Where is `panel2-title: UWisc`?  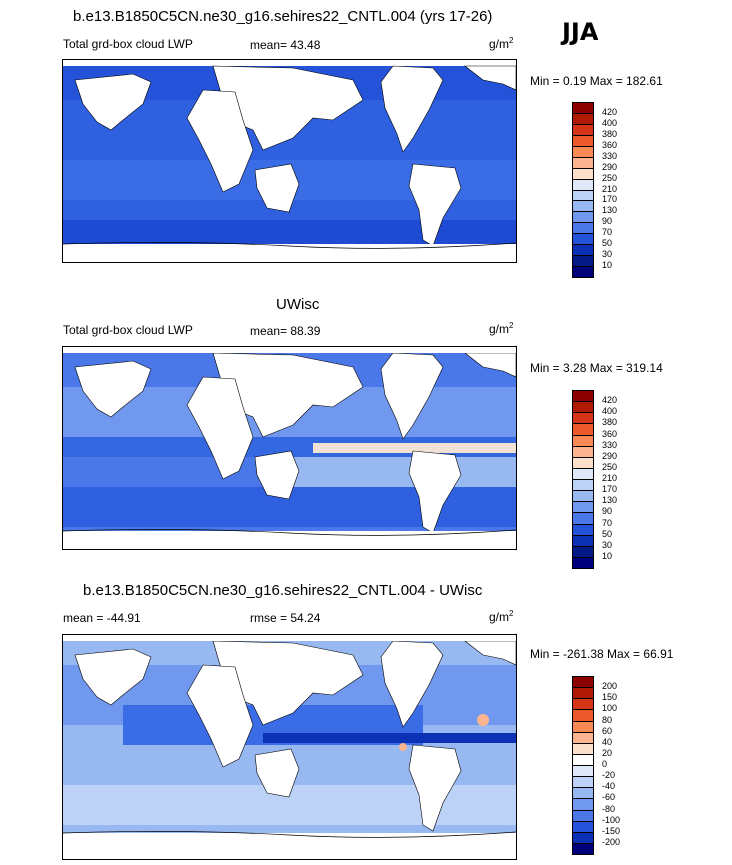
panel2-title: UWisc is located at coordinates (298, 304).